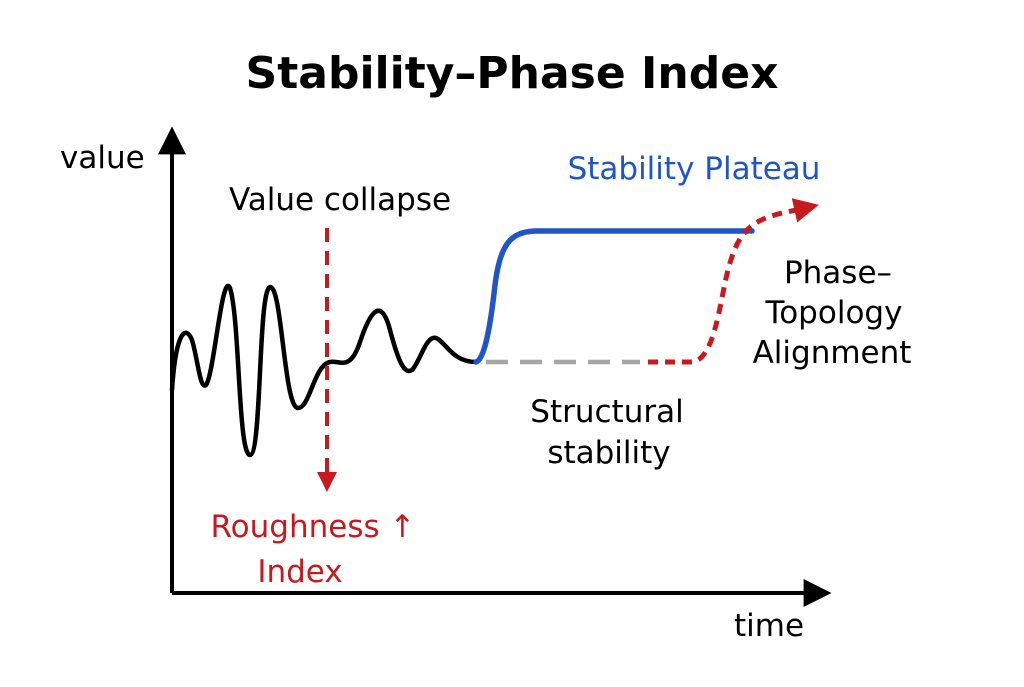  What do you see at coordinates (340, 200) in the screenshot?
I see `value-collapse-label: Value collapse` at bounding box center [340, 200].